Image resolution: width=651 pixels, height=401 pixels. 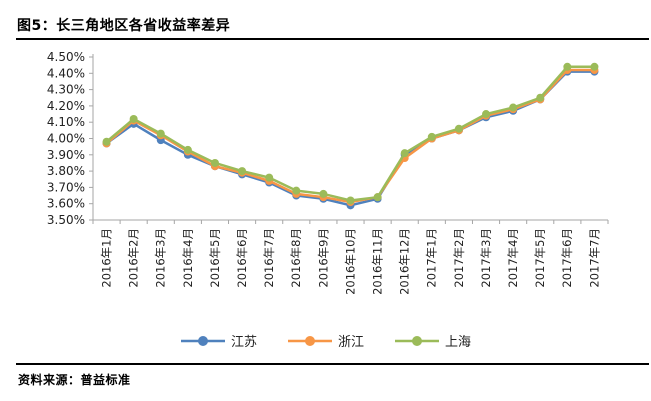 What do you see at coordinates (332, 364) in the screenshot?
I see `footer-divider` at bounding box center [332, 364].